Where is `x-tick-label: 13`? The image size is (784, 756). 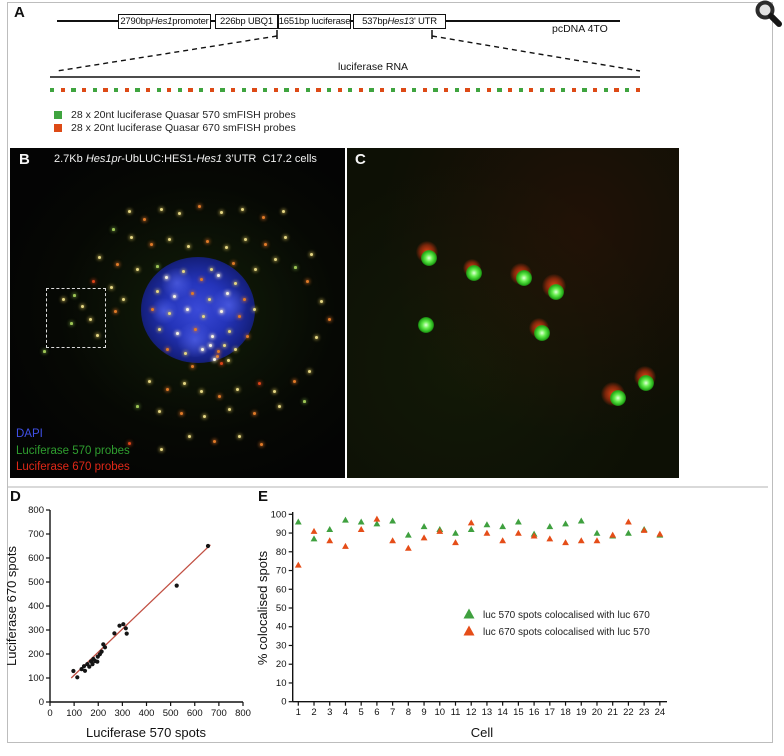
x-tick-label: 13 is located at coordinates (487, 712).